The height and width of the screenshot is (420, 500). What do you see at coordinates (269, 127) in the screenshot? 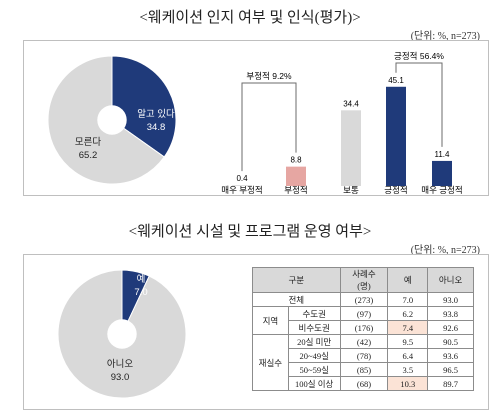
I see `negative-total-bracket` at bounding box center [269, 127].